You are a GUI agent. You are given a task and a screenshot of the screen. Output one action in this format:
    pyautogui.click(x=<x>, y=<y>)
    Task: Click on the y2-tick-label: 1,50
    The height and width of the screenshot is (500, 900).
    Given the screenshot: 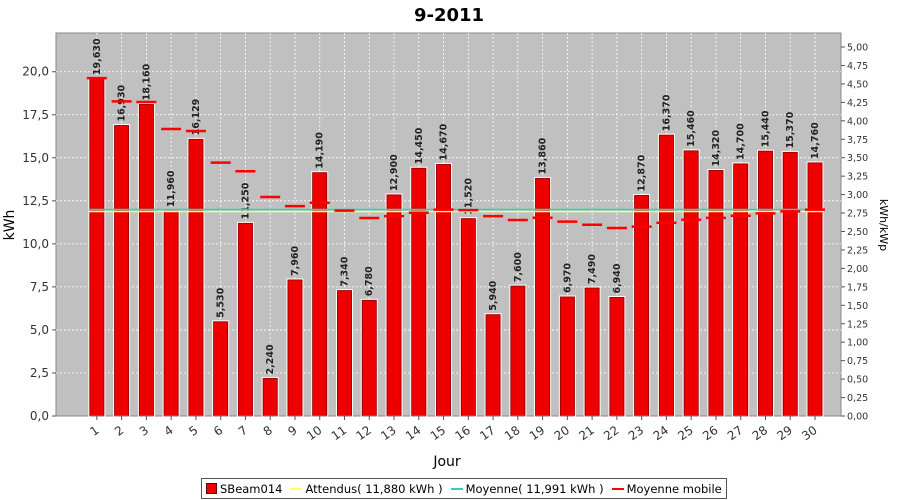 What is the action you would take?
    pyautogui.click(x=857, y=306)
    